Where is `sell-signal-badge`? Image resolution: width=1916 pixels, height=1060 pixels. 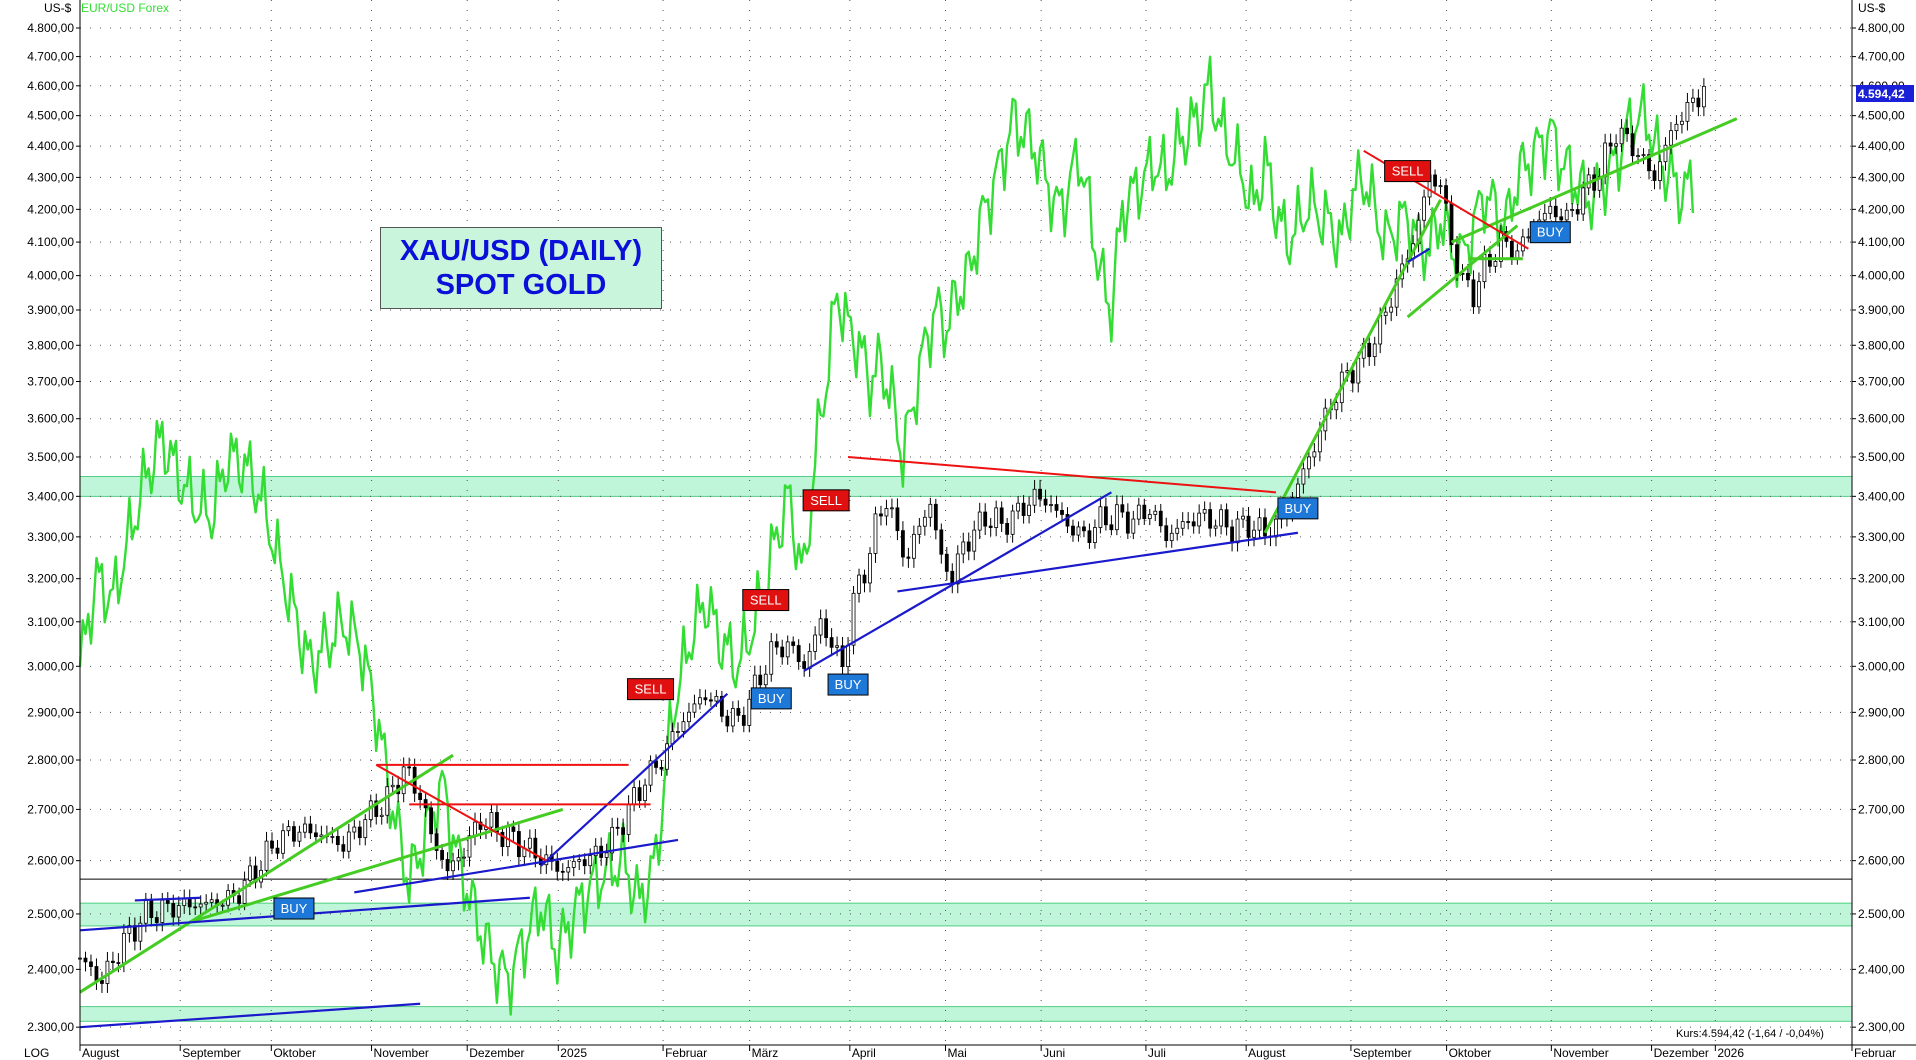
sell-signal-badge is located at coordinates (1408, 171).